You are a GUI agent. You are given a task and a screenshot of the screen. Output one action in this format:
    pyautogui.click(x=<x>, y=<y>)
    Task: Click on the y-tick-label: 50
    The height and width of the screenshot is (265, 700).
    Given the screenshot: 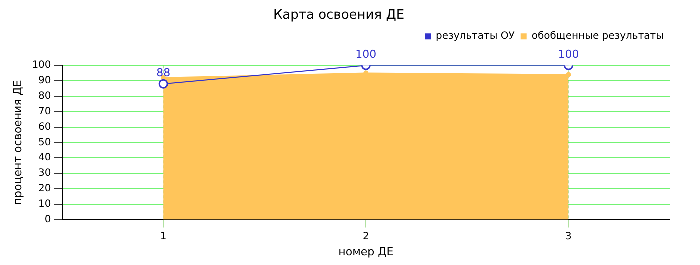 What is the action you would take?
    pyautogui.click(x=45, y=142)
    